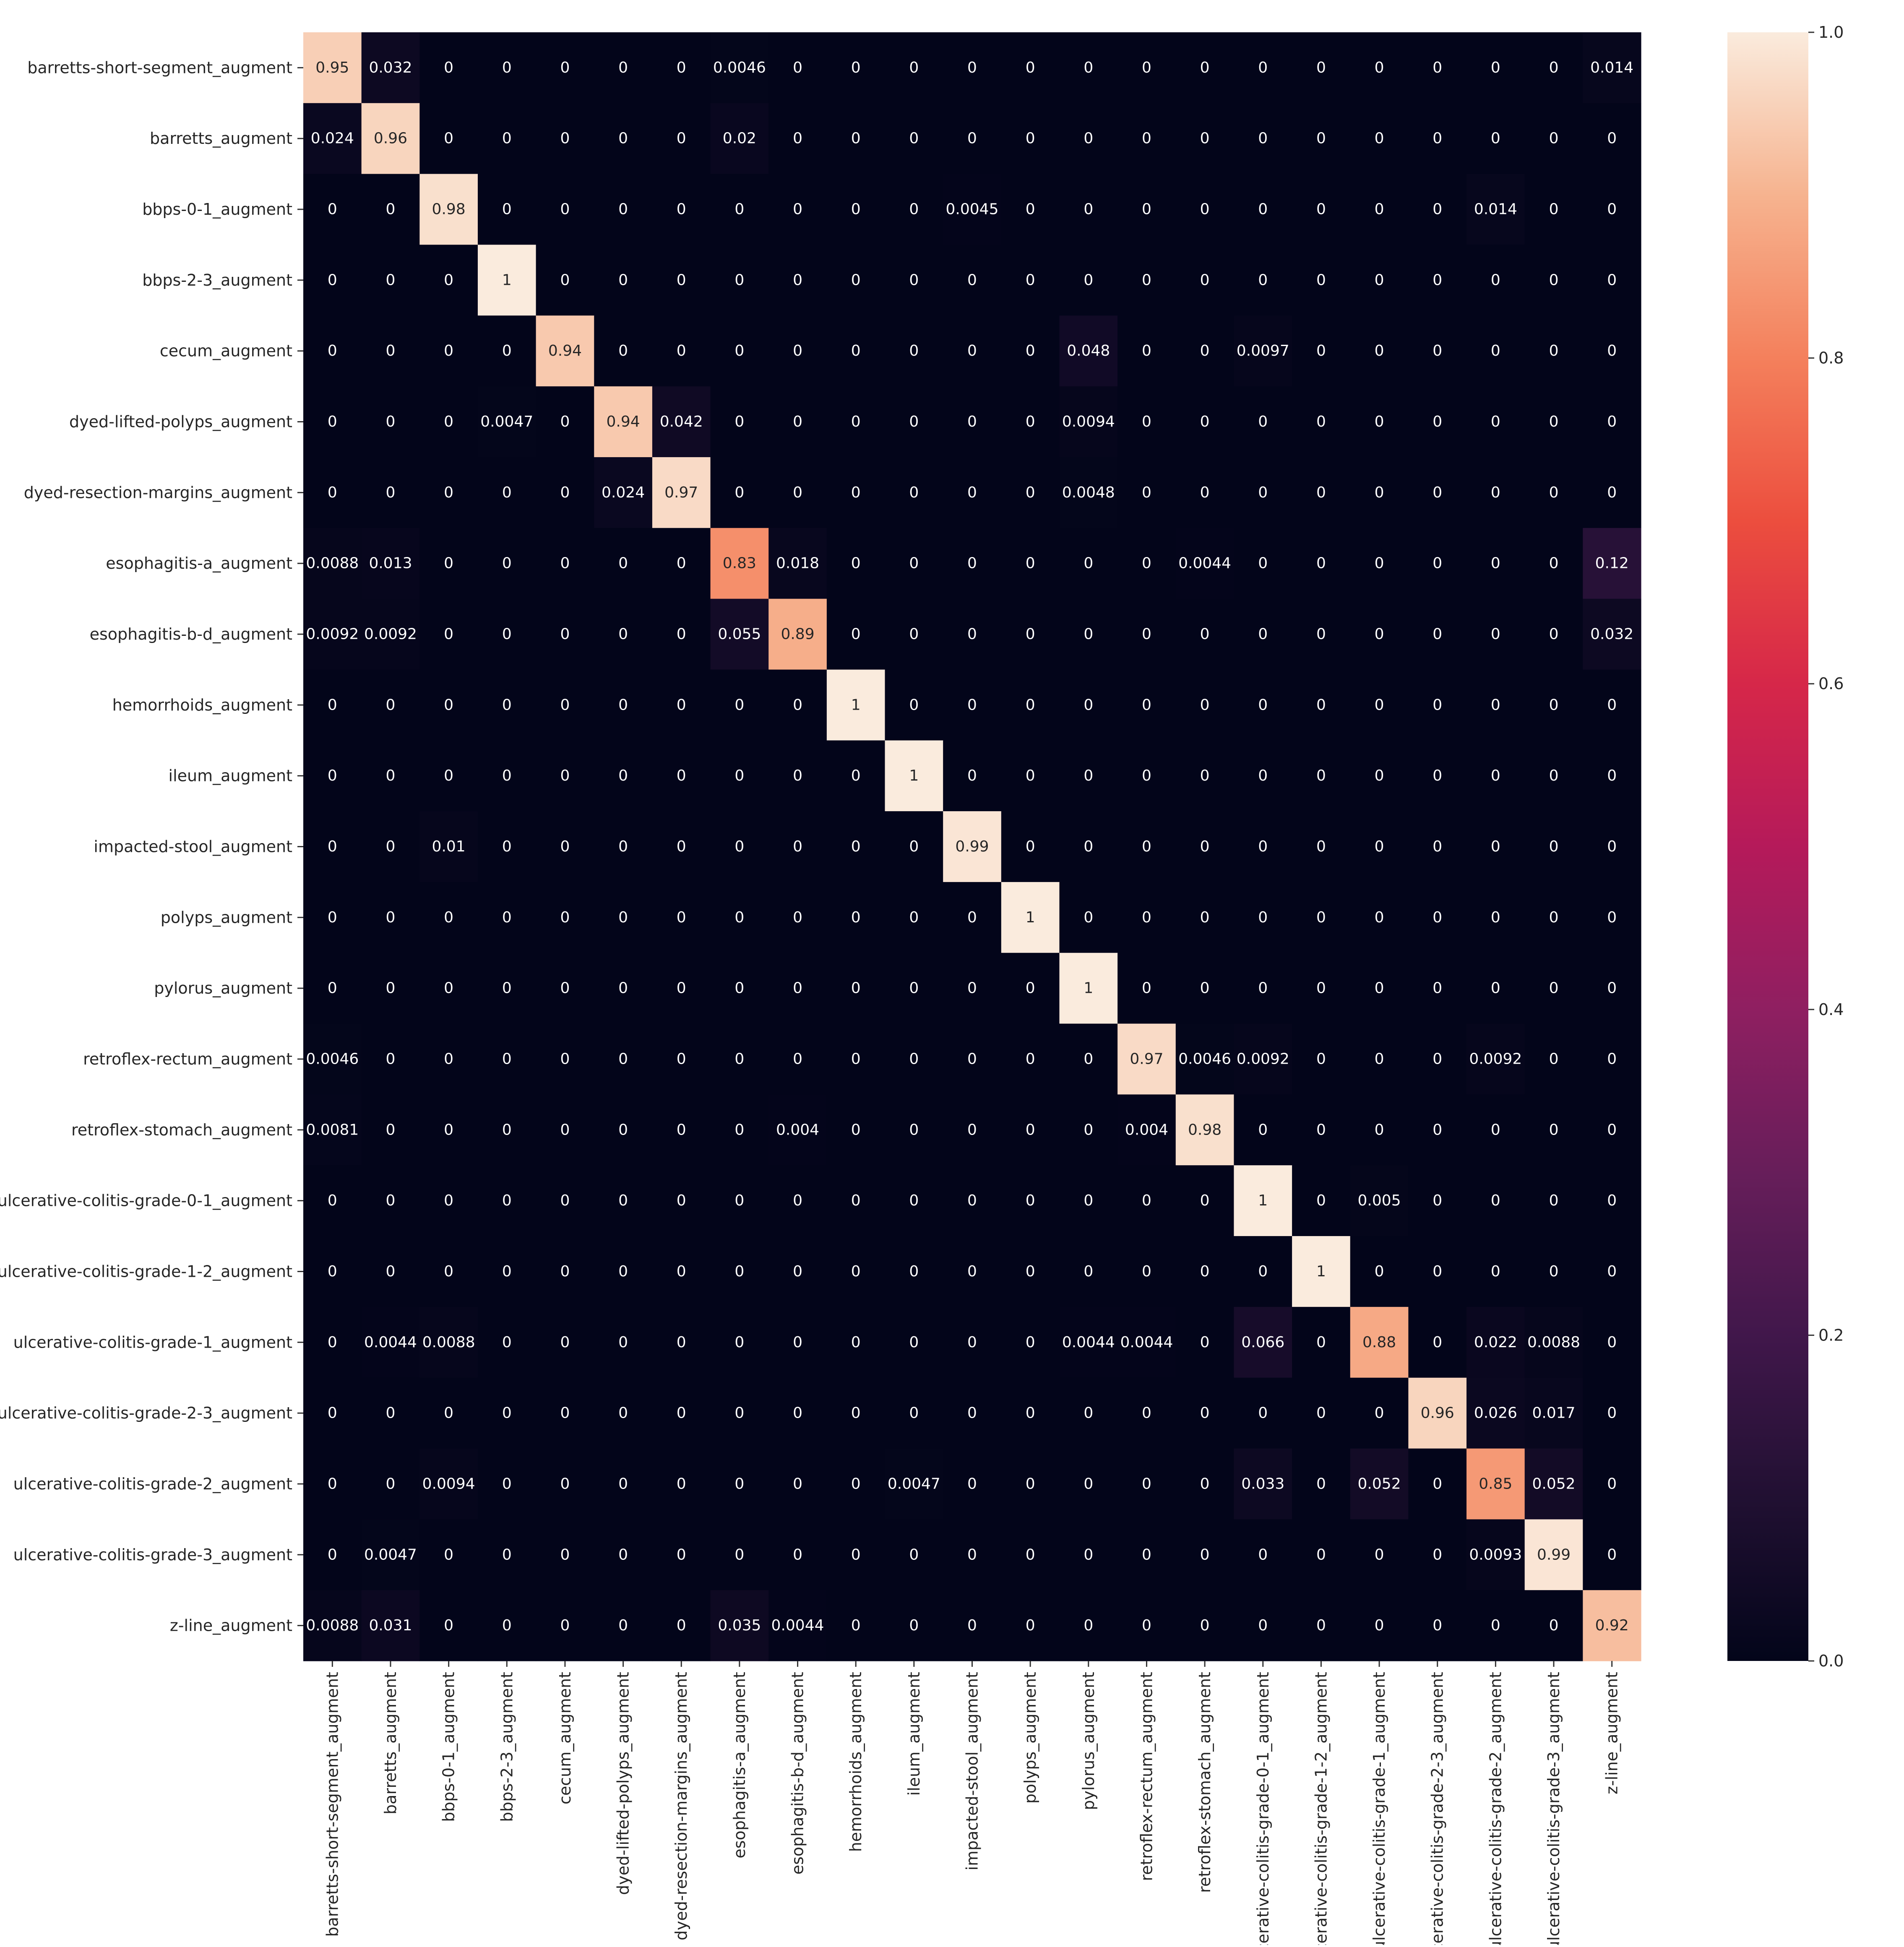 The height and width of the screenshot is (1947, 1904). Describe the element at coordinates (391, 1554) in the screenshot. I see `cell-annotation: 0.0047` at that location.